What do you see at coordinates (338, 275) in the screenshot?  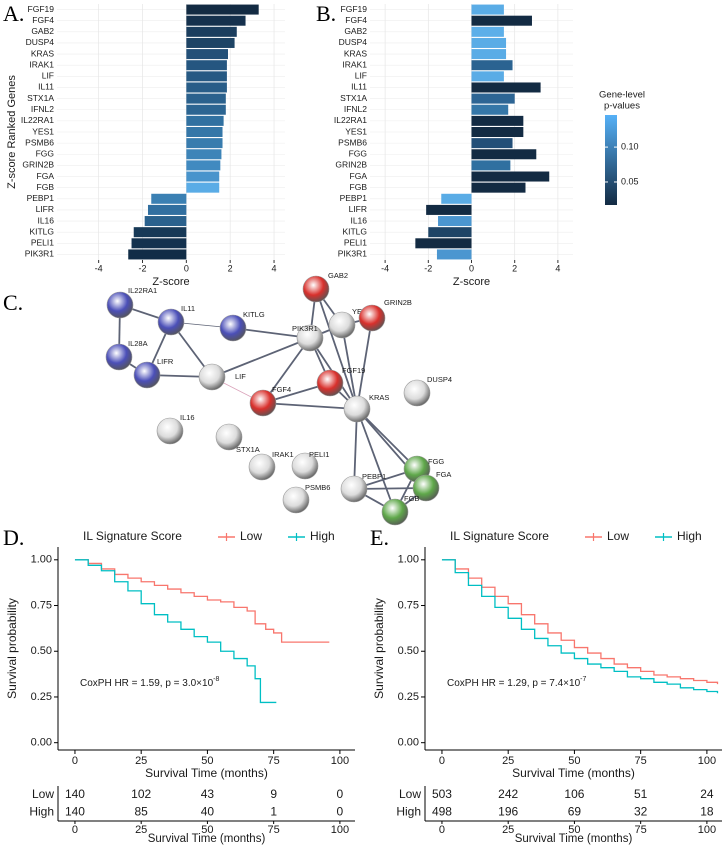 I see `node-label: GAB2` at bounding box center [338, 275].